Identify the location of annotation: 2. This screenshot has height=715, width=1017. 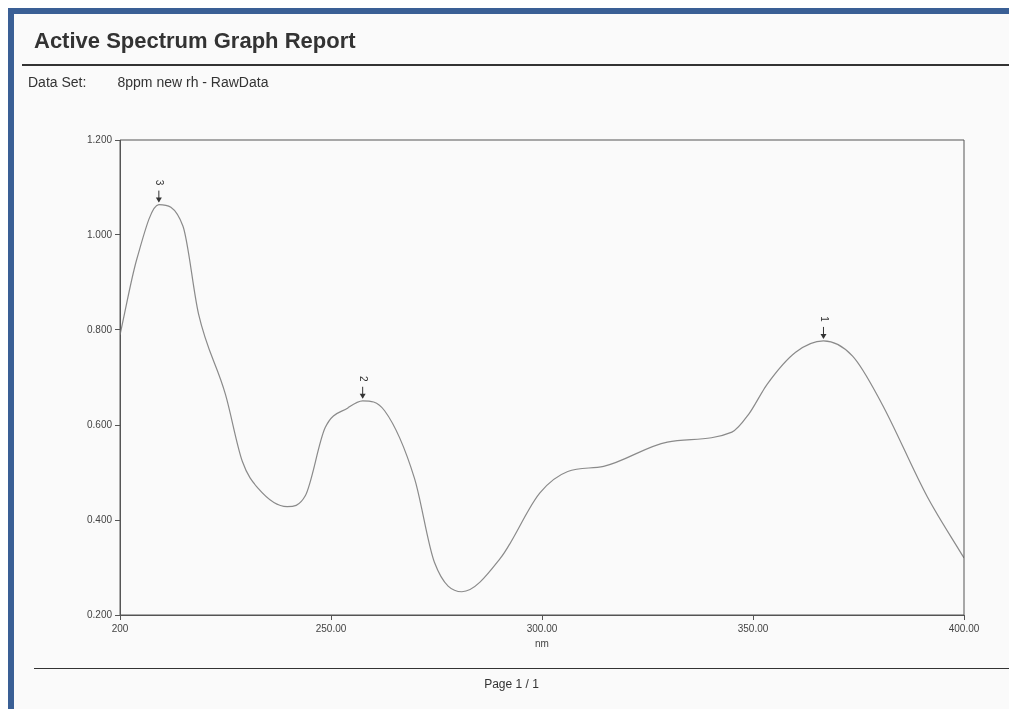
(363, 378).